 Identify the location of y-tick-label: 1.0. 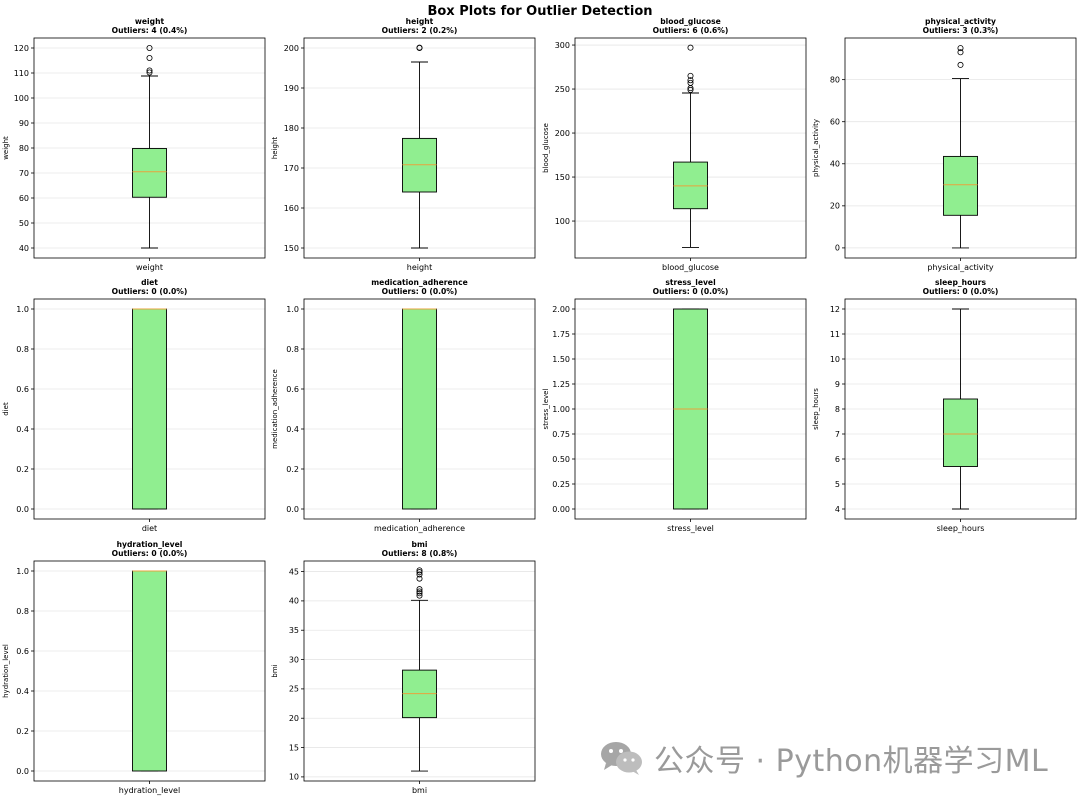
(22, 309).